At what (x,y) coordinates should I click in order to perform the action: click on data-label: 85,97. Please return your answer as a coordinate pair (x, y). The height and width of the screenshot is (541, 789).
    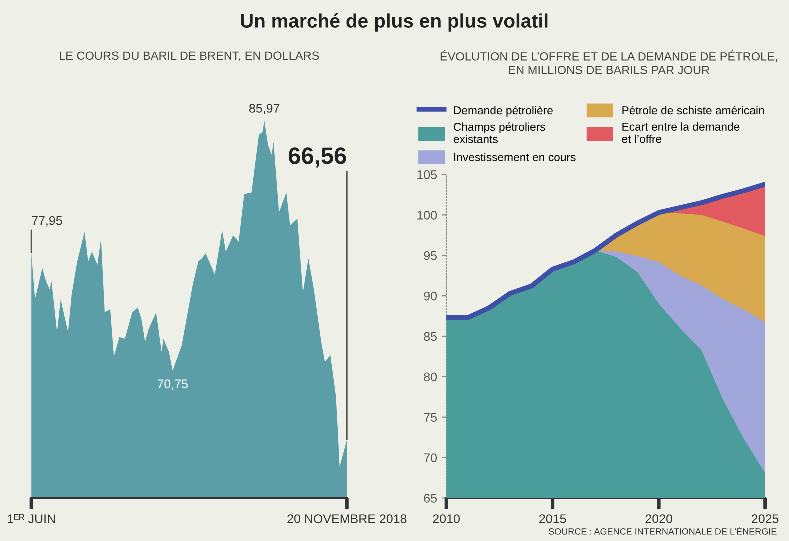
    Looking at the image, I should click on (264, 109).